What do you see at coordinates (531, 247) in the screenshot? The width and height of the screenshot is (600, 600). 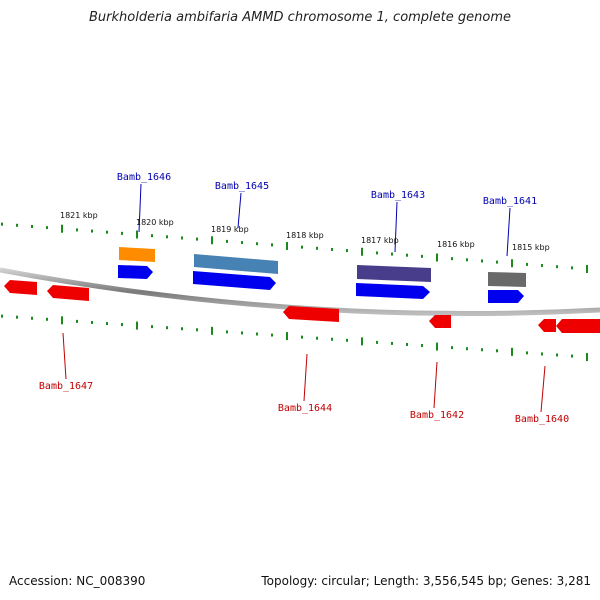 I see `scale-label: 1815 kbp` at bounding box center [531, 247].